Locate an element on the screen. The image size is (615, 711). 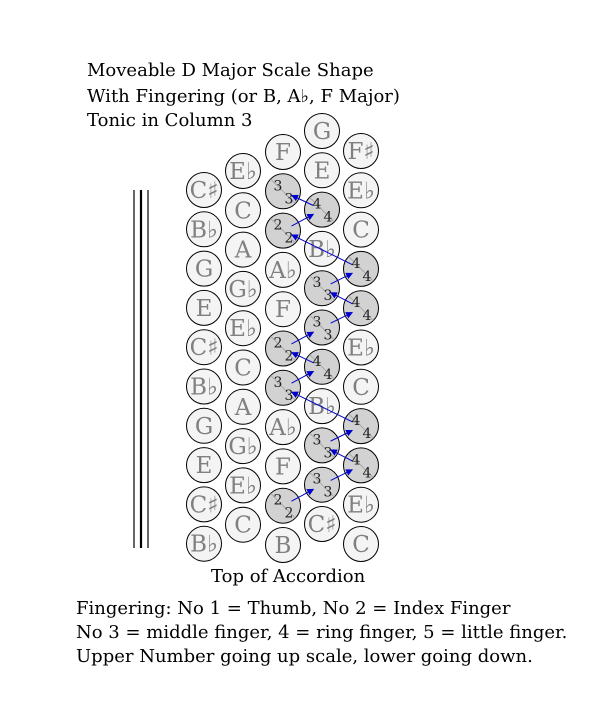
accordion-button: F♯ is located at coordinates (361, 151).